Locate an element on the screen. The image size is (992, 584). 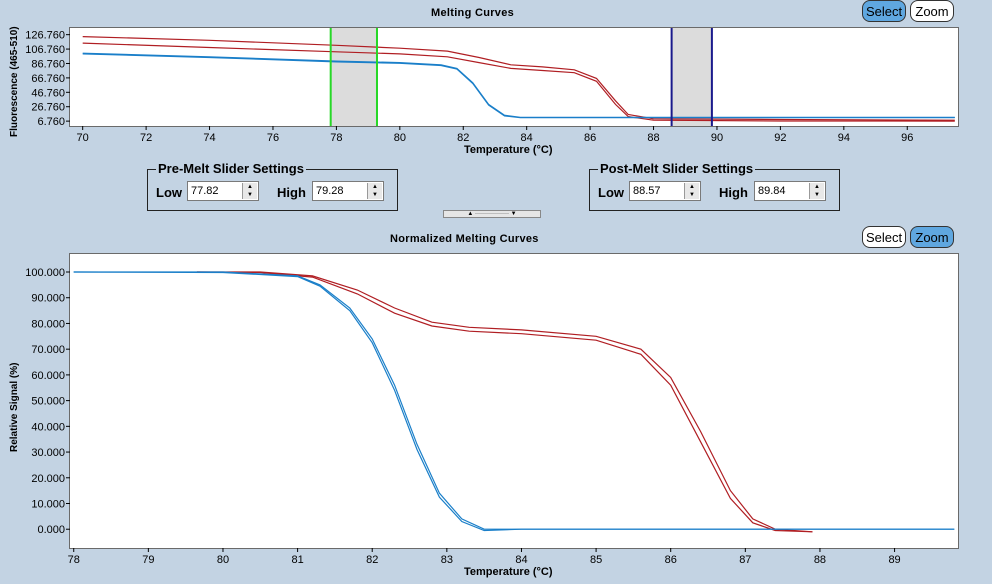
top-y-tick-label: 6.760 is located at coordinates (51, 122).